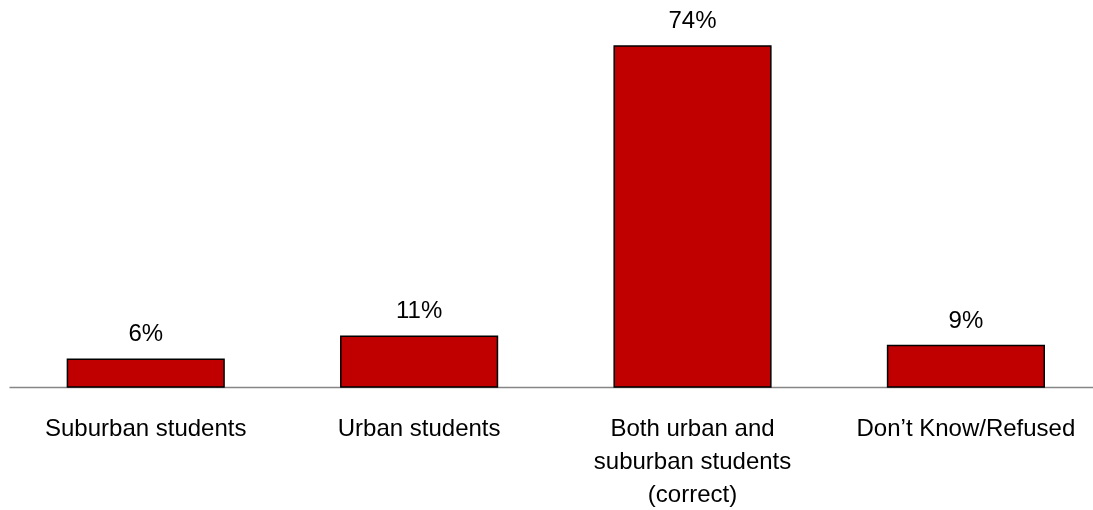 Image resolution: width=1093 pixels, height=510 pixels. What do you see at coordinates (146, 333) in the screenshot?
I see `data-label: 6%` at bounding box center [146, 333].